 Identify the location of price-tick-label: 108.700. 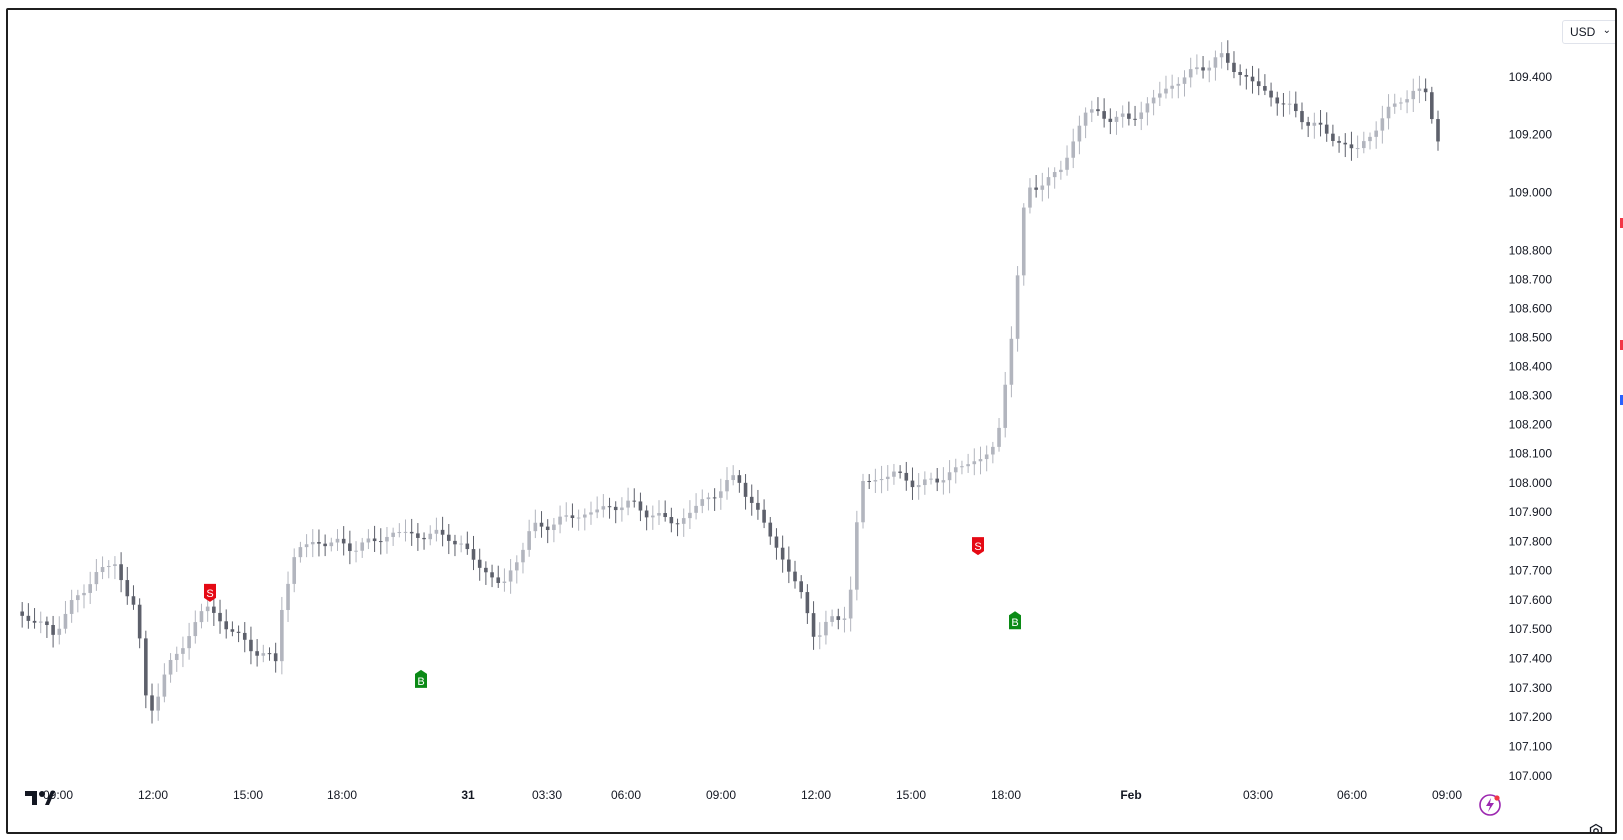
(1531, 279).